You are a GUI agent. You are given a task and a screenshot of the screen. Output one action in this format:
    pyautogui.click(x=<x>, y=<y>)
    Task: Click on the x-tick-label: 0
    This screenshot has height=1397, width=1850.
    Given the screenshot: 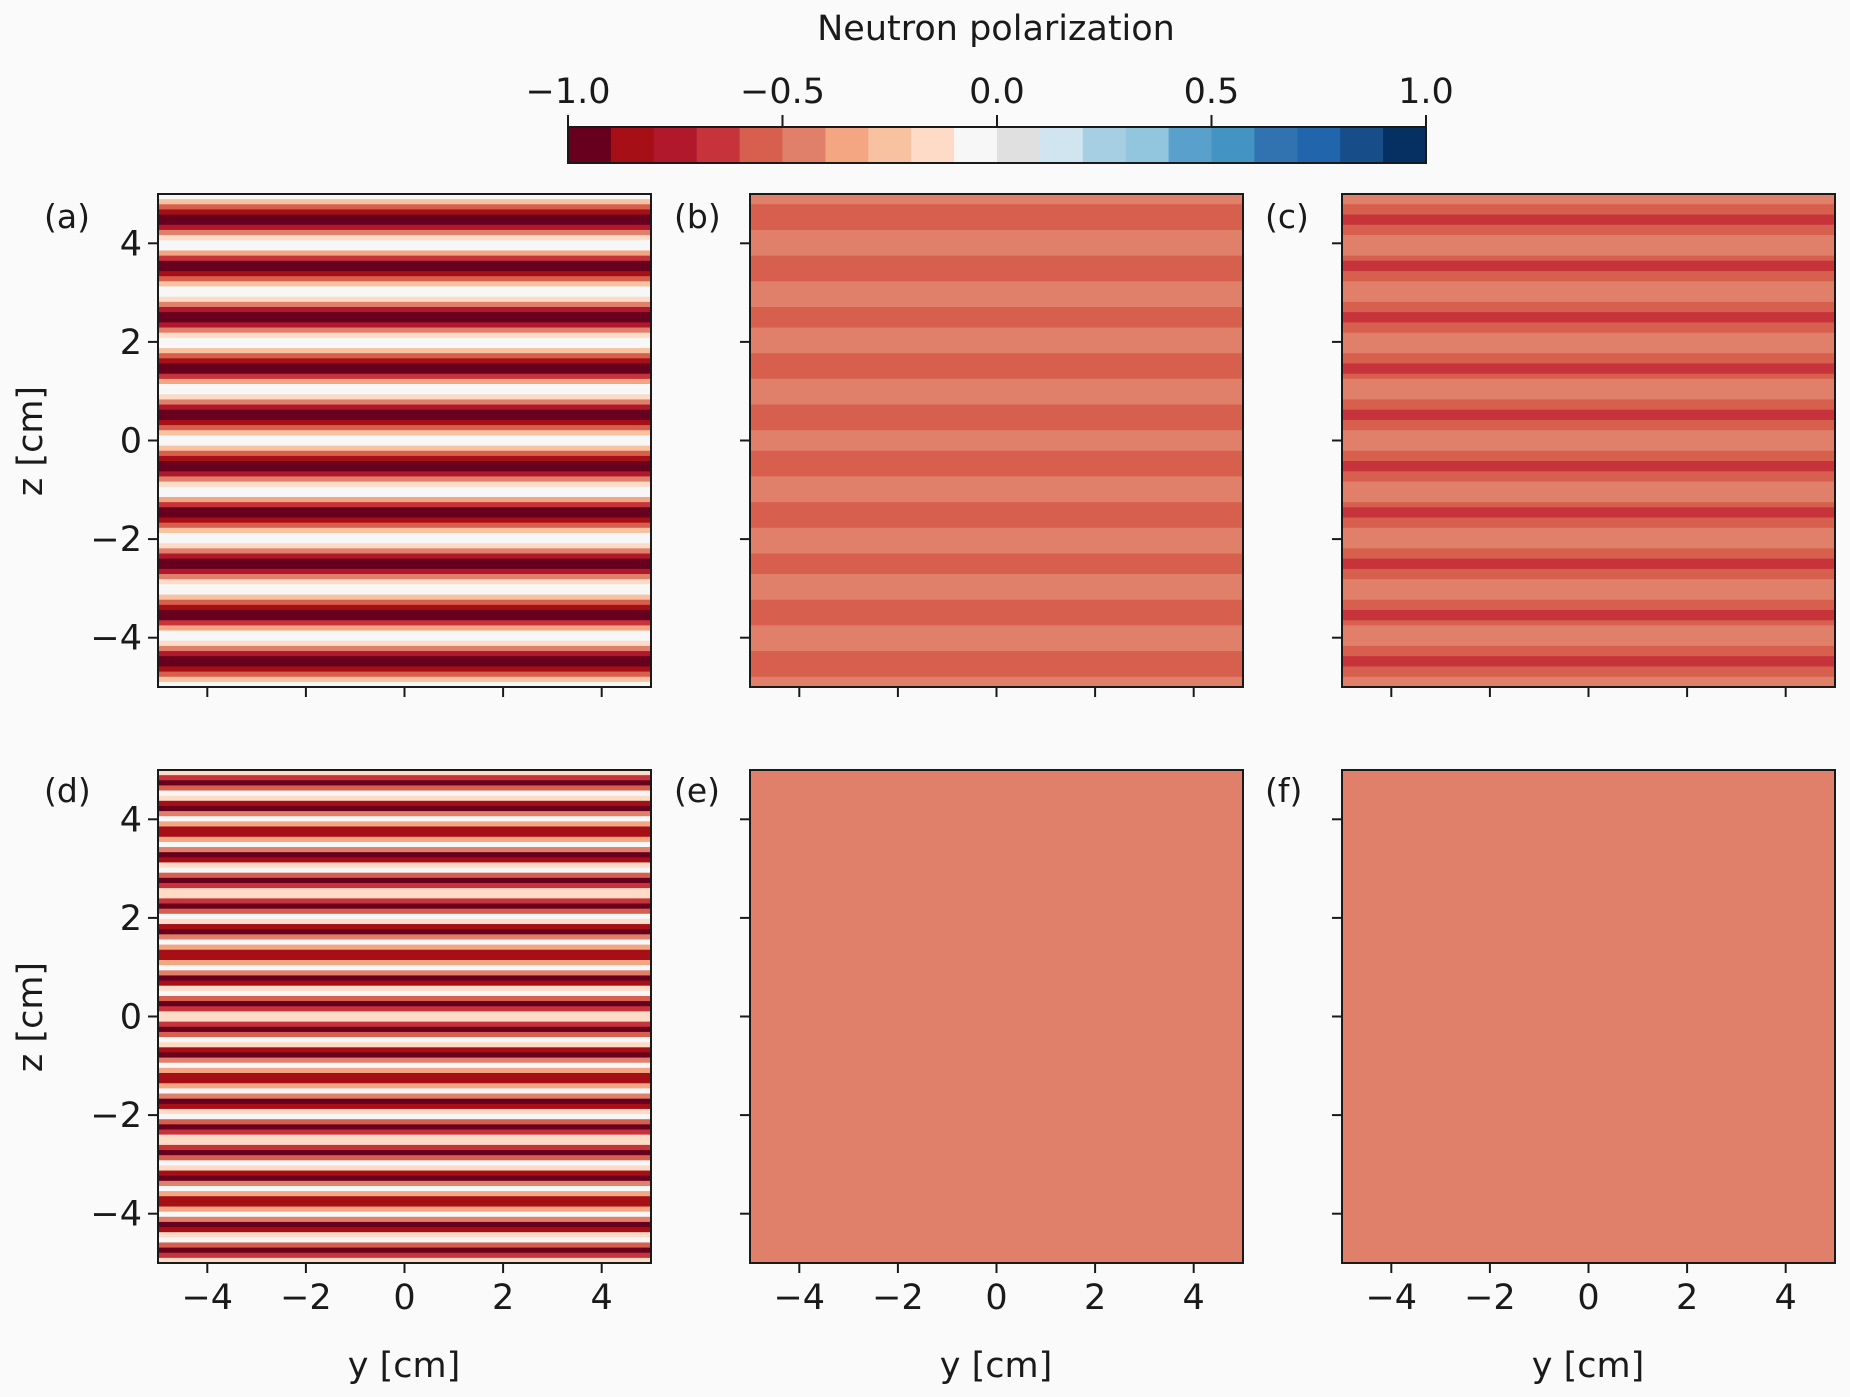 What is the action you would take?
    pyautogui.click(x=996, y=1298)
    